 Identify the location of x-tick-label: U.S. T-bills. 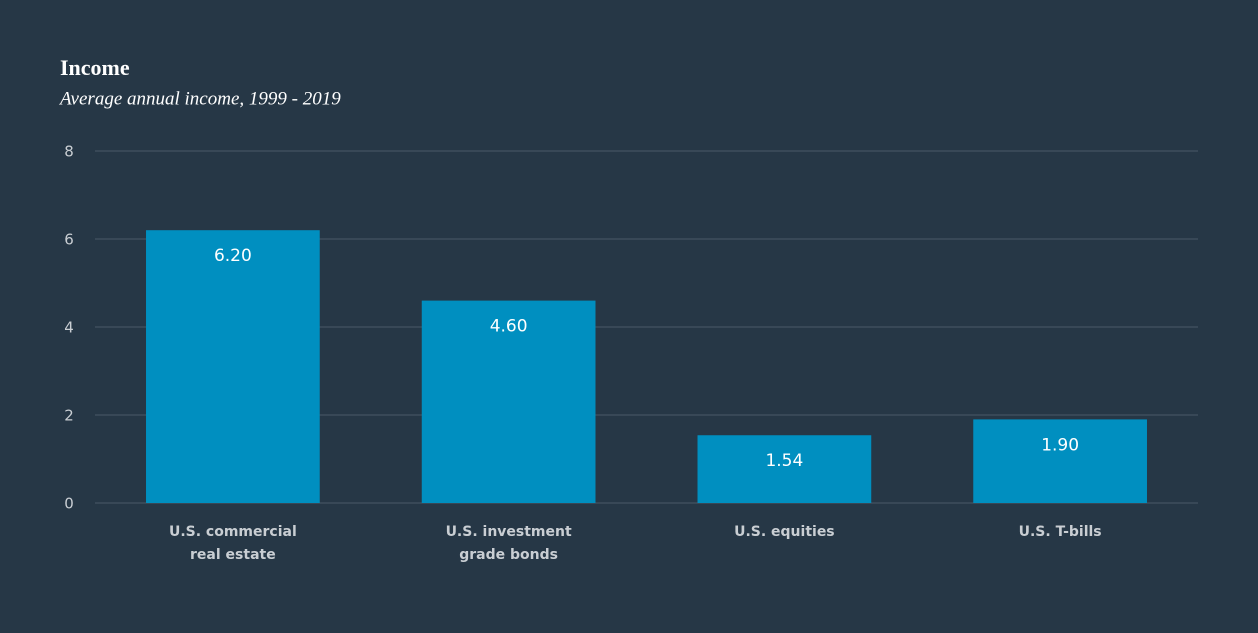
(1060, 532).